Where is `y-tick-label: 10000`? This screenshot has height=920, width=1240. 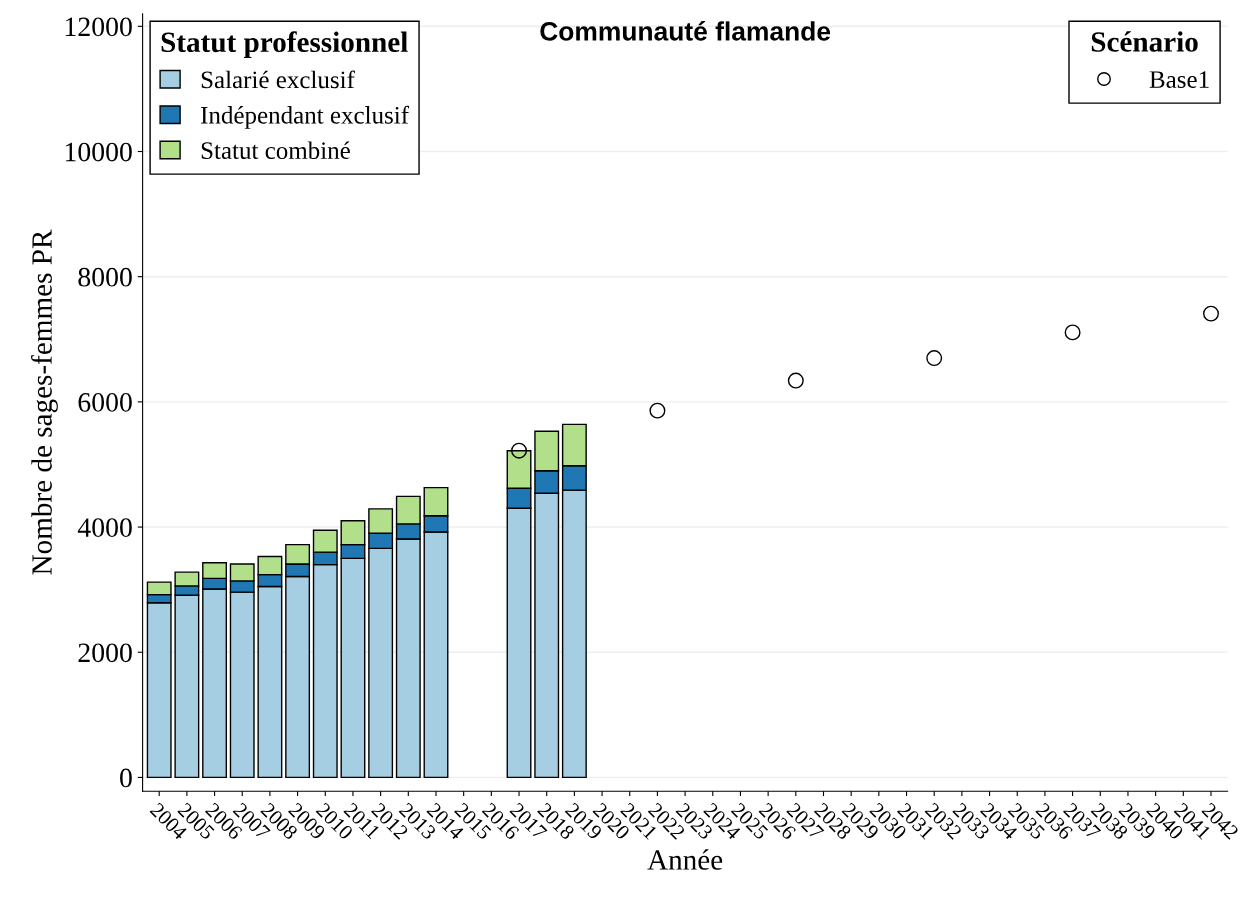 y-tick-label: 10000 is located at coordinates (98, 152).